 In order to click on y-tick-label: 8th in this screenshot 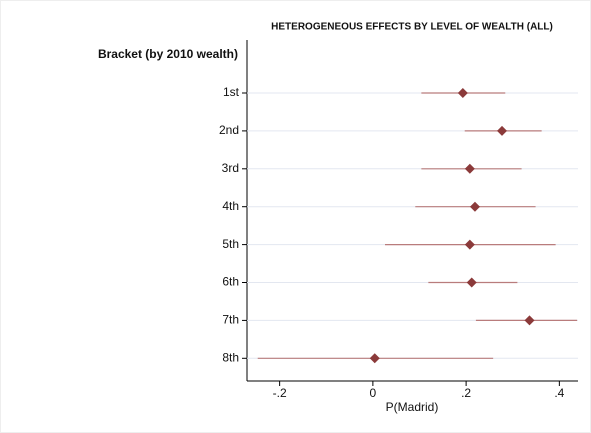, I will do `click(230, 357)`.